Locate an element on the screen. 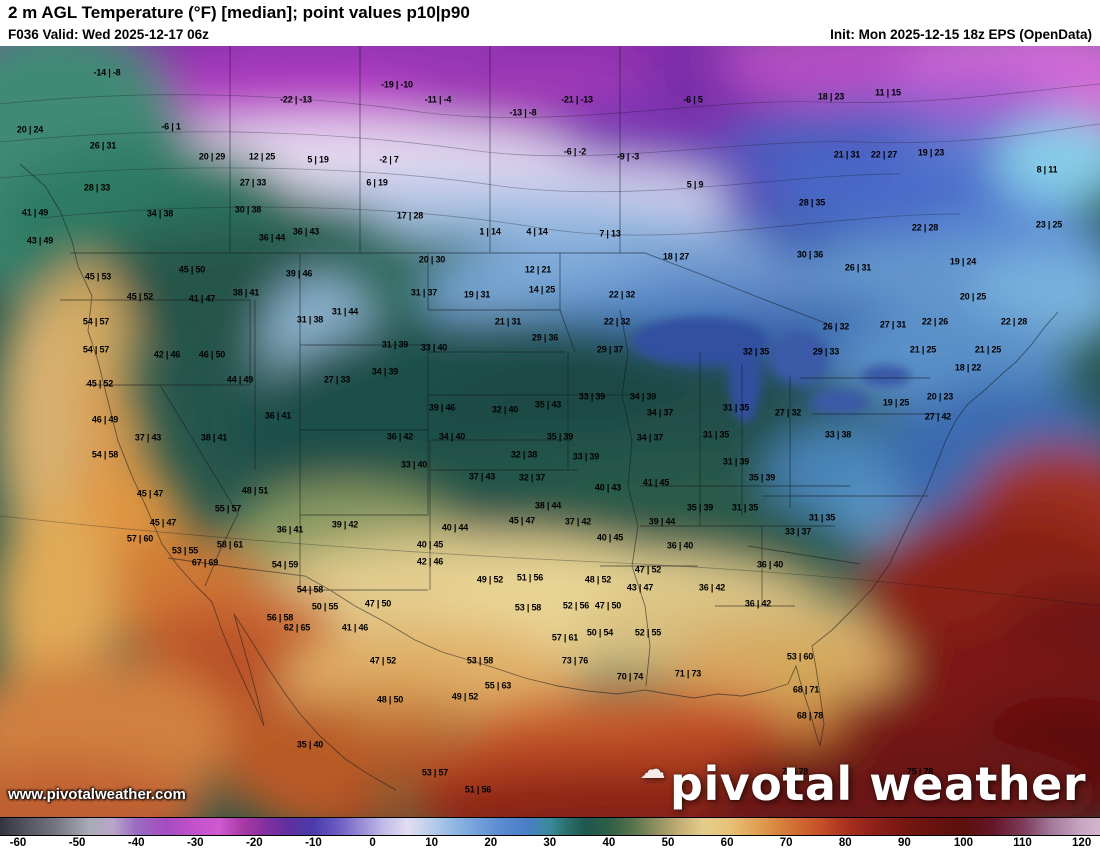 This screenshot has height=850, width=1100. point-value: 57 | 60 is located at coordinates (140, 538).